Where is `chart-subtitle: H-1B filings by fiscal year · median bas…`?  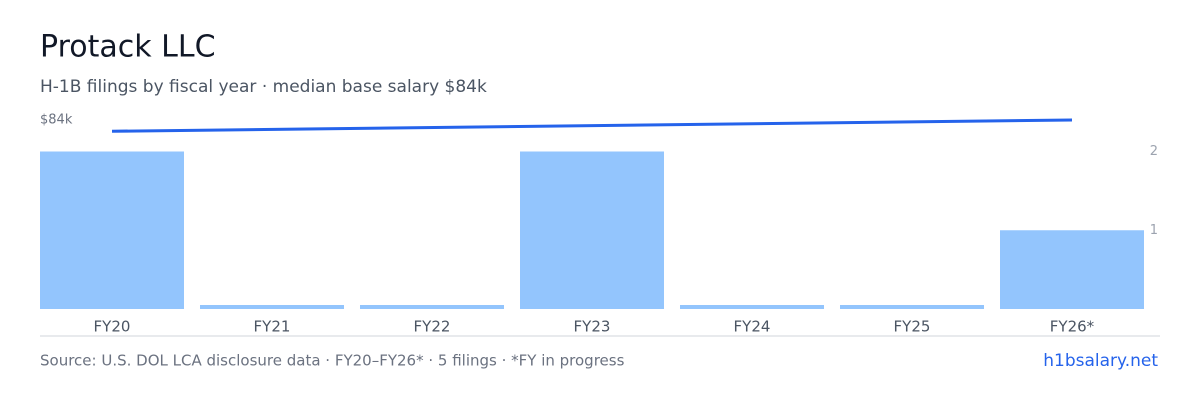 chart-subtitle: H-1B filings by fiscal year · median bas… is located at coordinates (263, 87).